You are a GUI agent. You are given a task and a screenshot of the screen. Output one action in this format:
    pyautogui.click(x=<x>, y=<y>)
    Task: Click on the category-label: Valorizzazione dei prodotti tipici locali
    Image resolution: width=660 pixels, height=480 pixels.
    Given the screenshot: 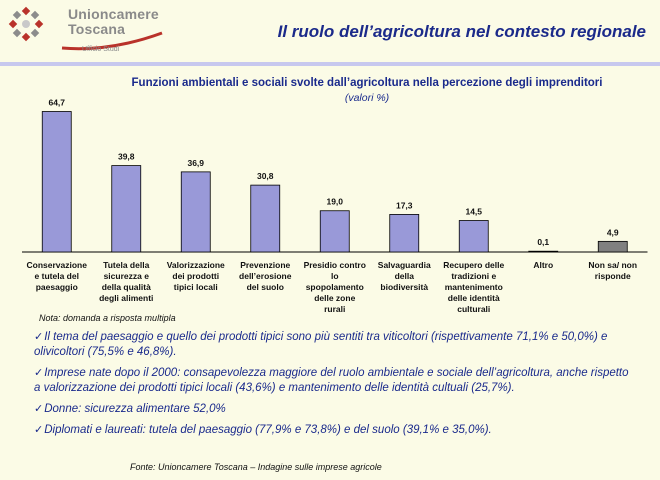 What is the action you would take?
    pyautogui.click(x=196, y=276)
    